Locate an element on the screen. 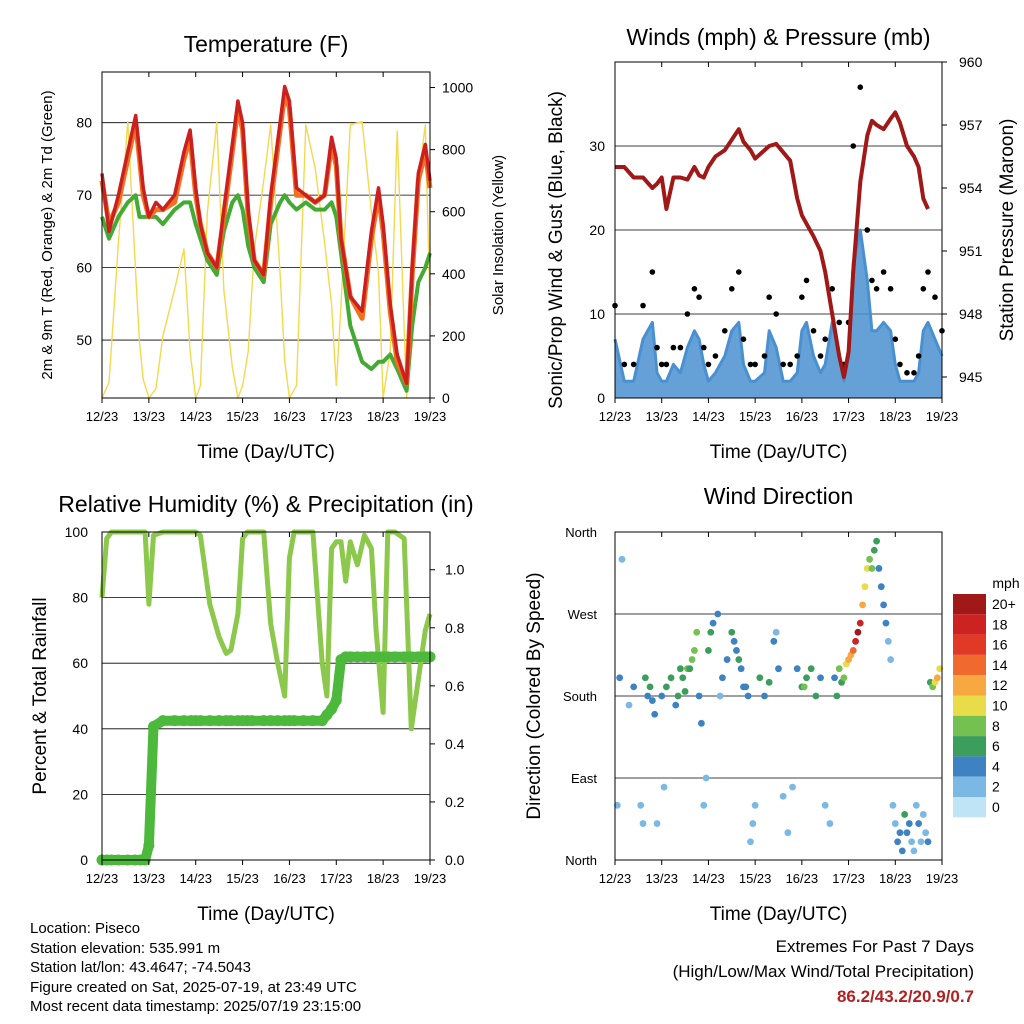  solar-insolation-line is located at coordinates (266, 259).